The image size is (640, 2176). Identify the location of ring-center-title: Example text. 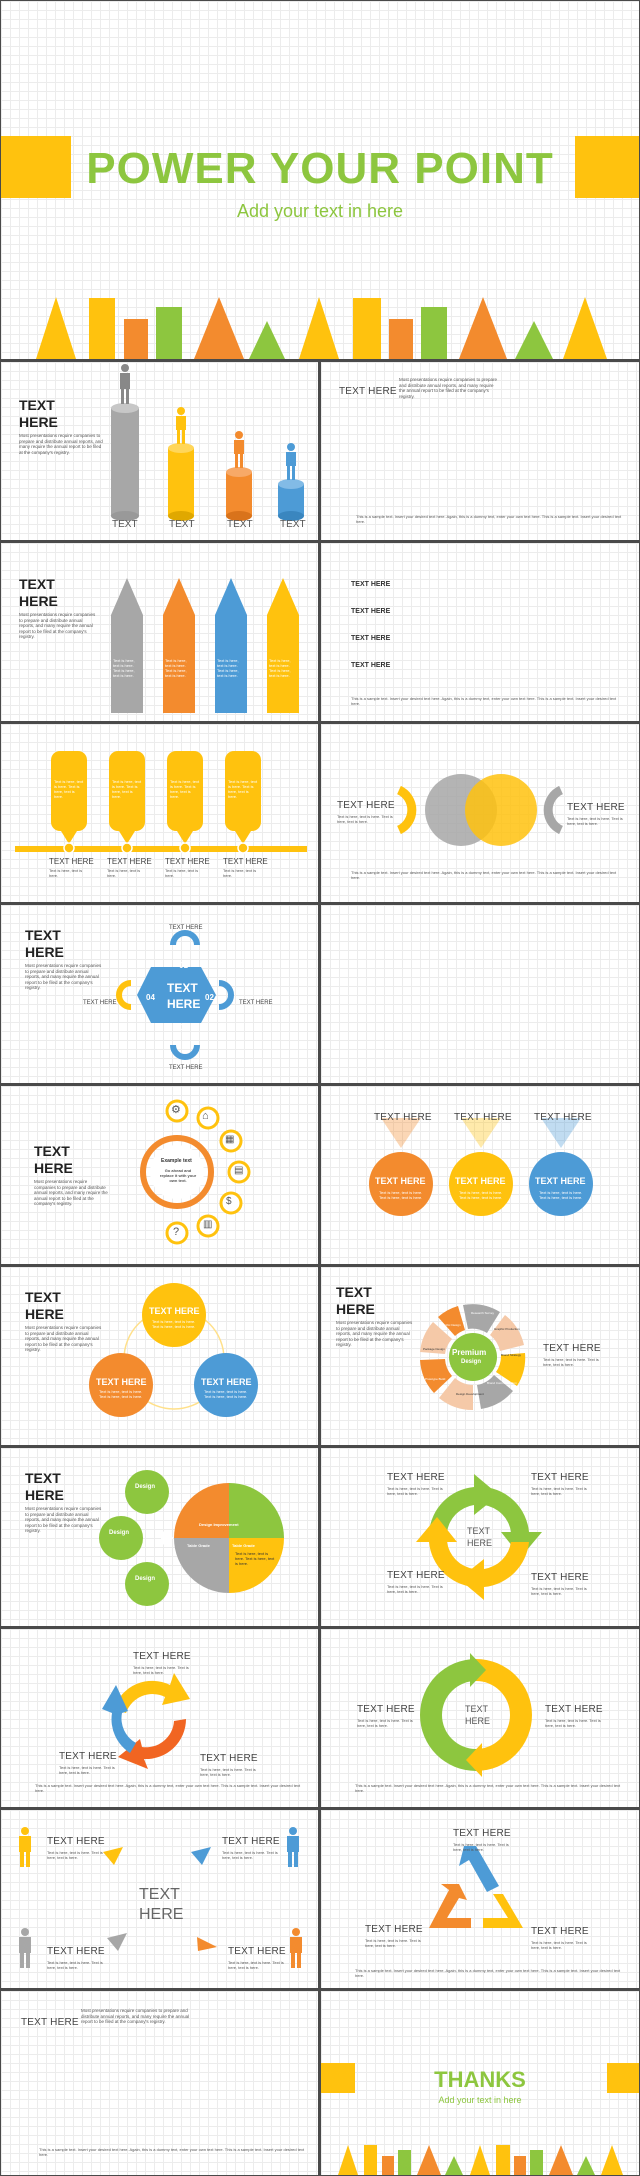
(176, 1161).